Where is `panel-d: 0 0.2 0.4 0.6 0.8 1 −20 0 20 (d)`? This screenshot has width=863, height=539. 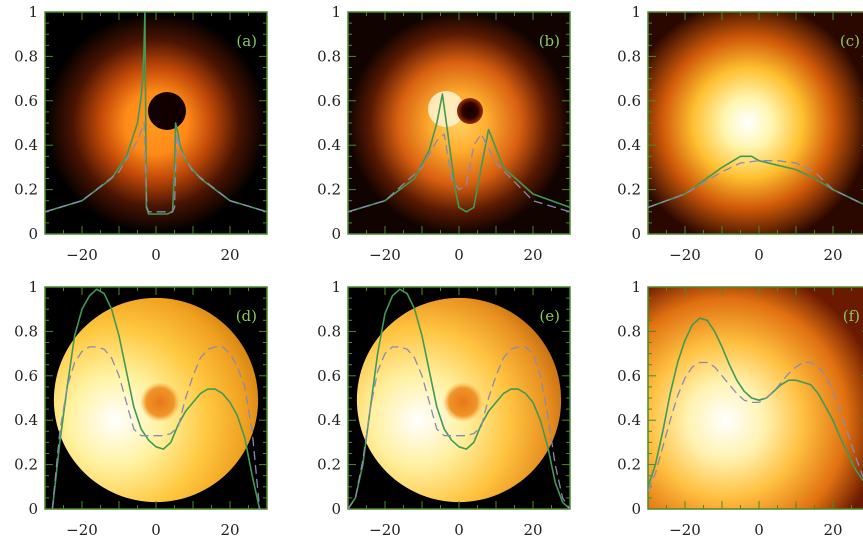
panel-d: 0 0.2 0.4 0.6 0.8 1 −20 0 20 (d) is located at coordinates (141, 408).